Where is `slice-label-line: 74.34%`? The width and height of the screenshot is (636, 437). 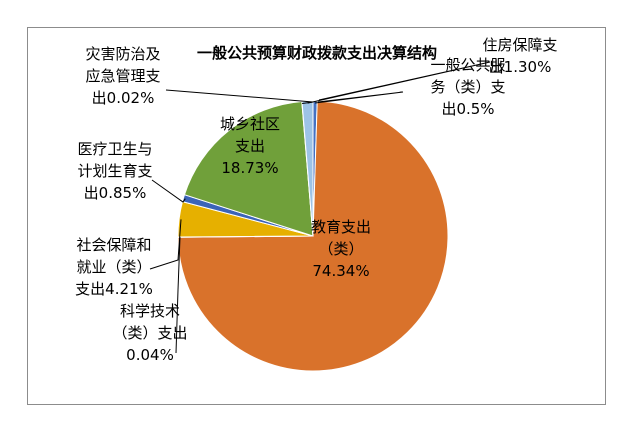
slice-label-line: 74.34% is located at coordinates (340, 271).